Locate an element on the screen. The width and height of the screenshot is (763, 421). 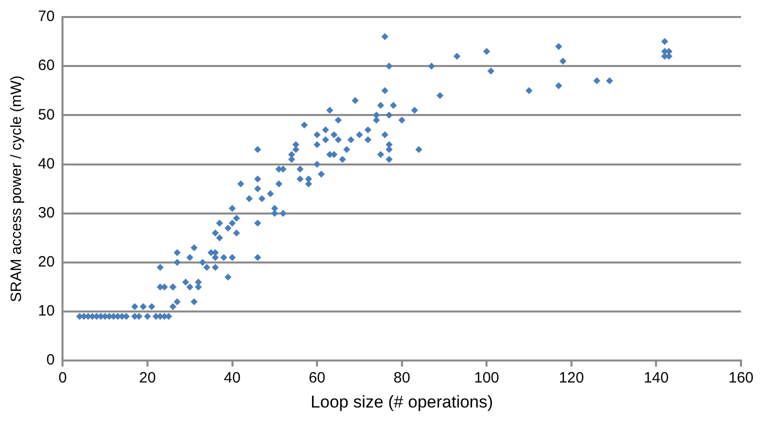
y-tick-label: 30 is located at coordinates (46, 213).